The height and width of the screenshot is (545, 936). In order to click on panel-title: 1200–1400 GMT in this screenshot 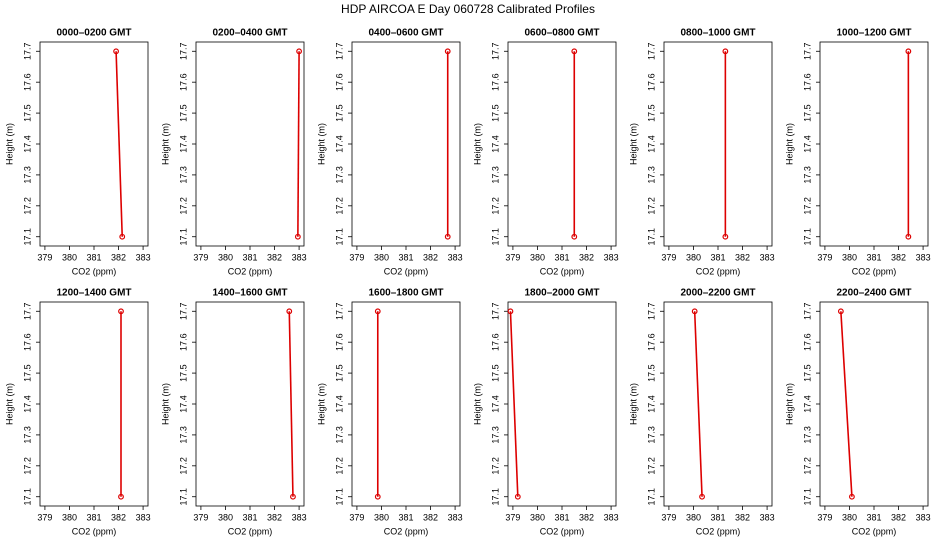, I will do `click(93, 293)`.